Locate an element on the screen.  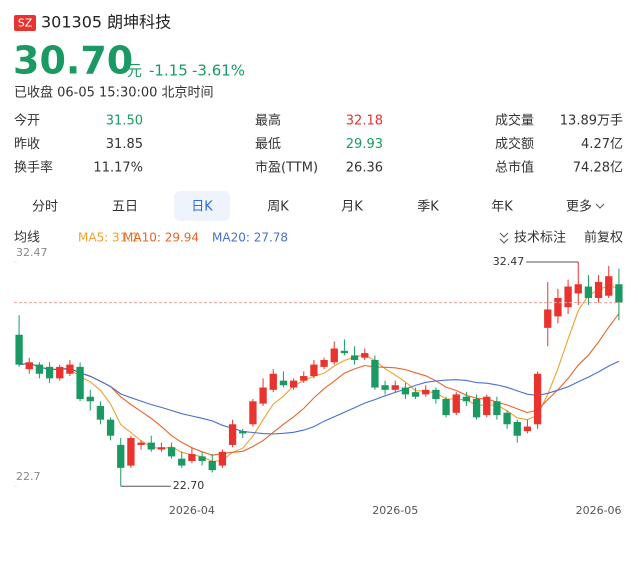
tab: 月K is located at coordinates (352, 207).